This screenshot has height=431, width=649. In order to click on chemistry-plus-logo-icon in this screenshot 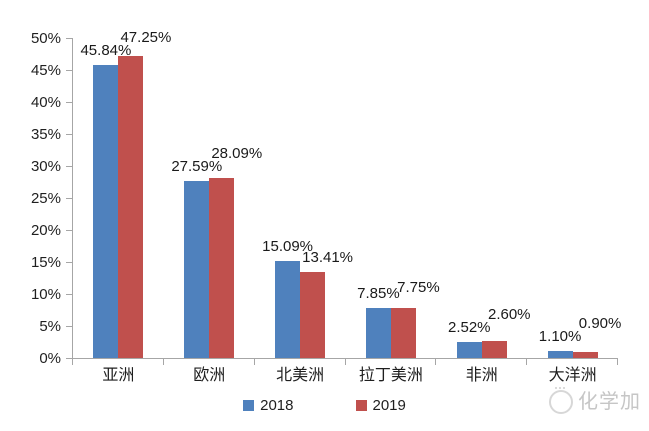, I will do `click(561, 400)`.